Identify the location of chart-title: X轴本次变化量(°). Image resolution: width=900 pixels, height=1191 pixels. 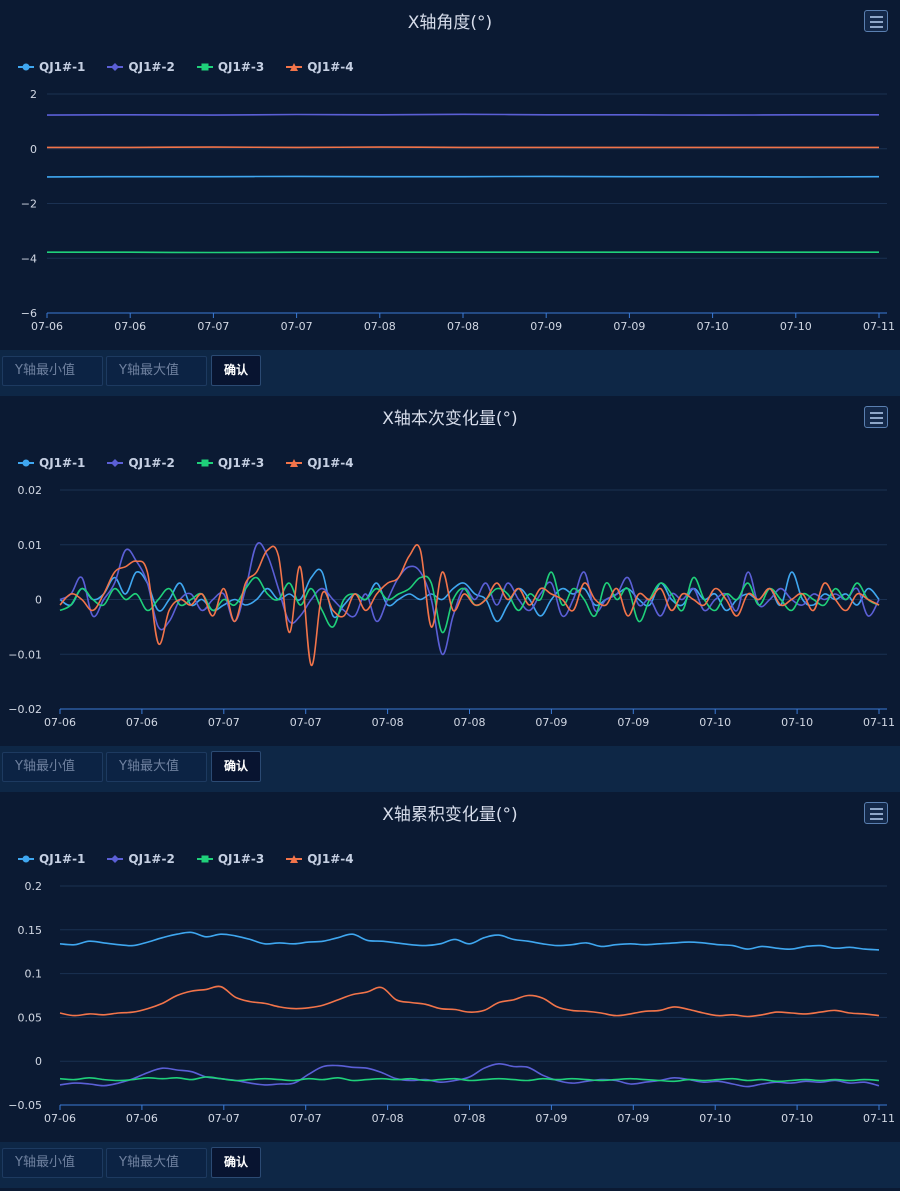
(450, 419).